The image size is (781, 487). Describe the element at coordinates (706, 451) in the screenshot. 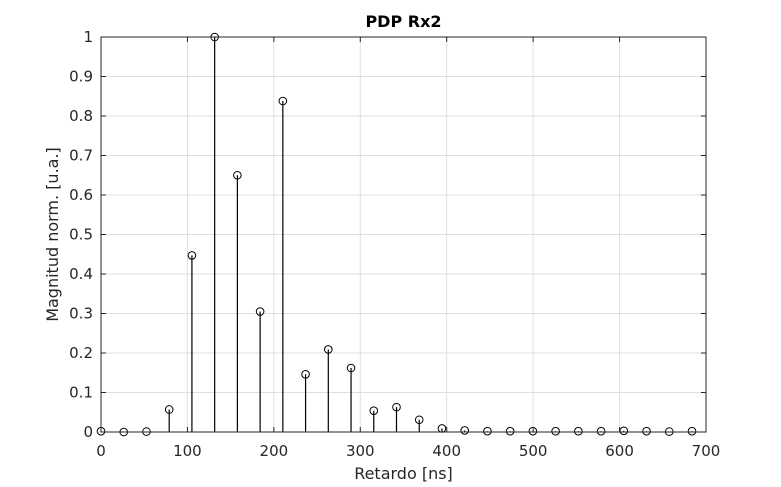

I see `x-tick-label: 700` at that location.